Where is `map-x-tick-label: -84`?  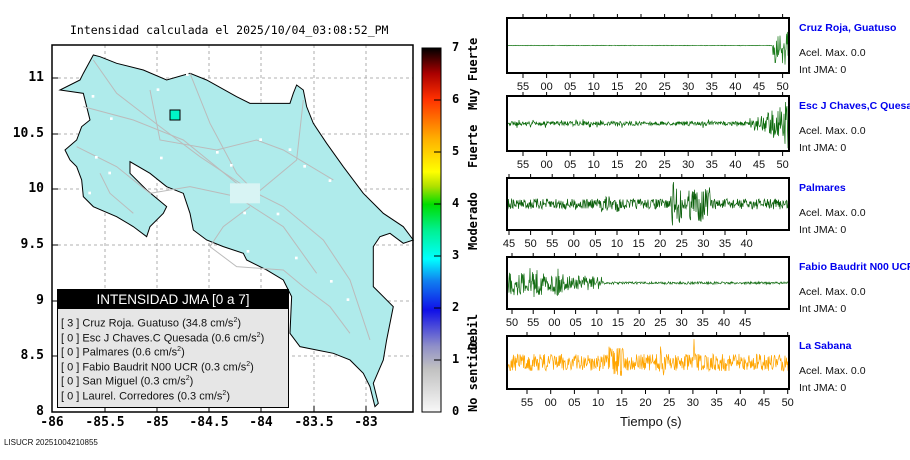
map-x-tick-label: -84 is located at coordinates (261, 422).